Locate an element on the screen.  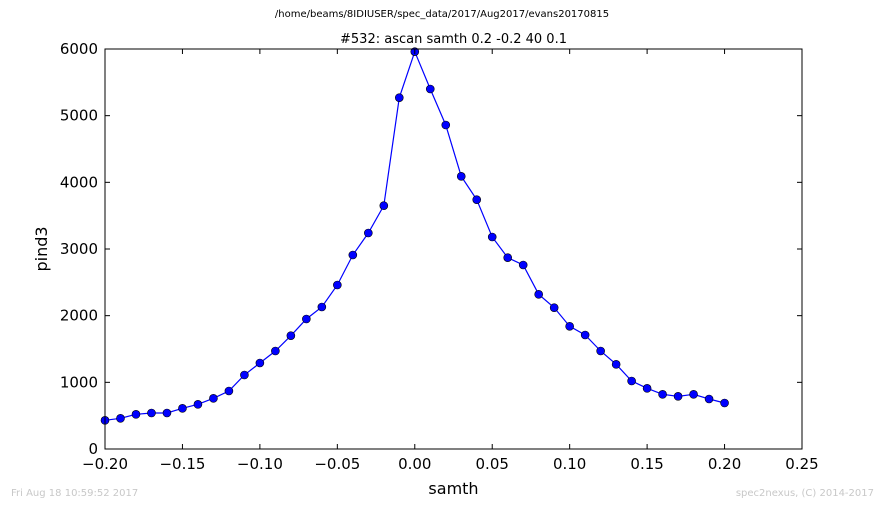
y-tick-label: 0 is located at coordinates (93, 449).